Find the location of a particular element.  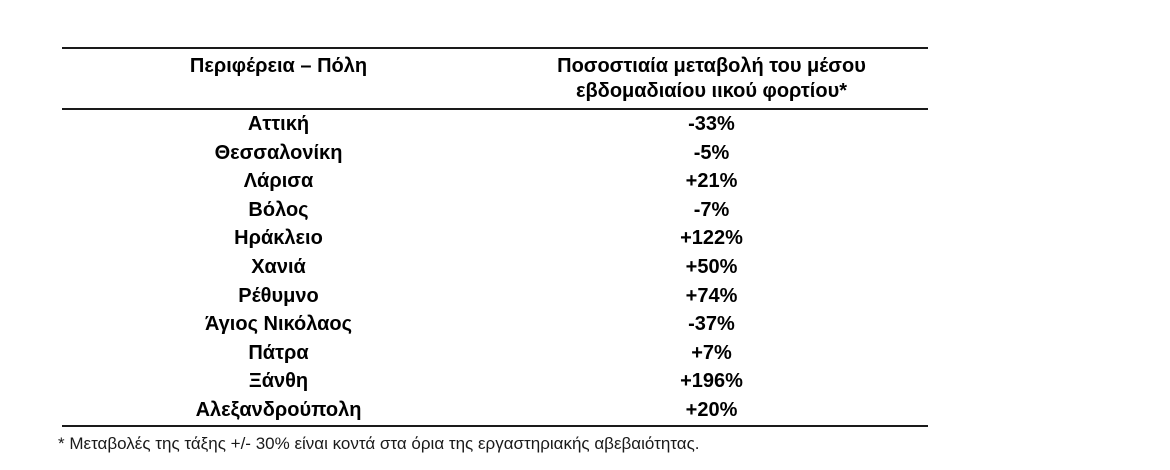

city-cell: Χανιά is located at coordinates (278, 266).